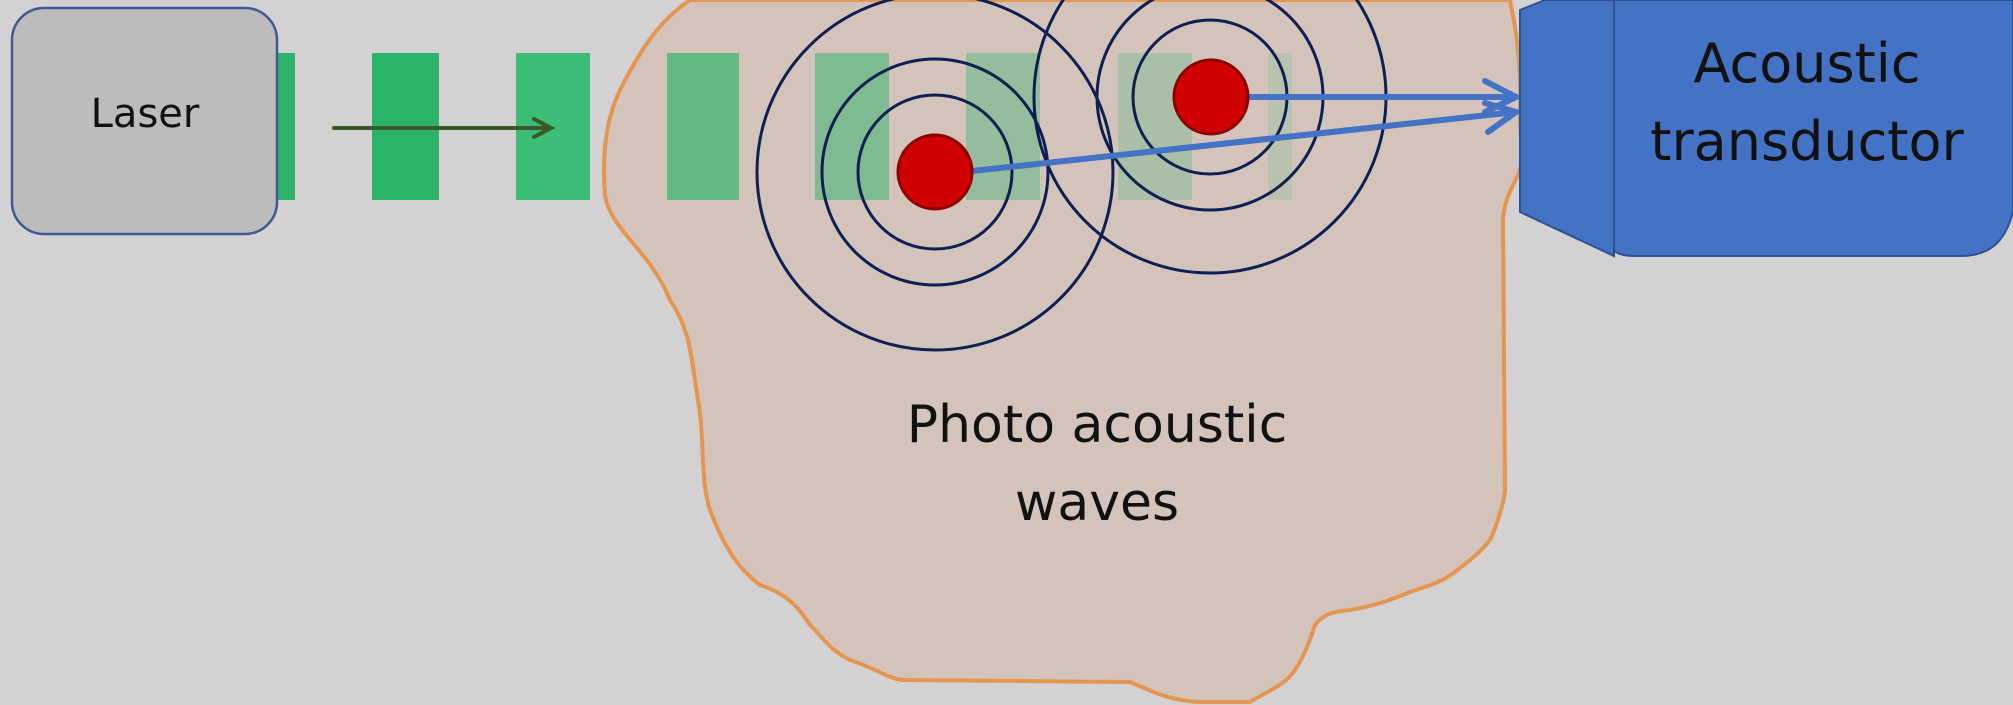  What do you see at coordinates (1097, 503) in the screenshot?
I see `waves-label-line2: waves` at bounding box center [1097, 503].